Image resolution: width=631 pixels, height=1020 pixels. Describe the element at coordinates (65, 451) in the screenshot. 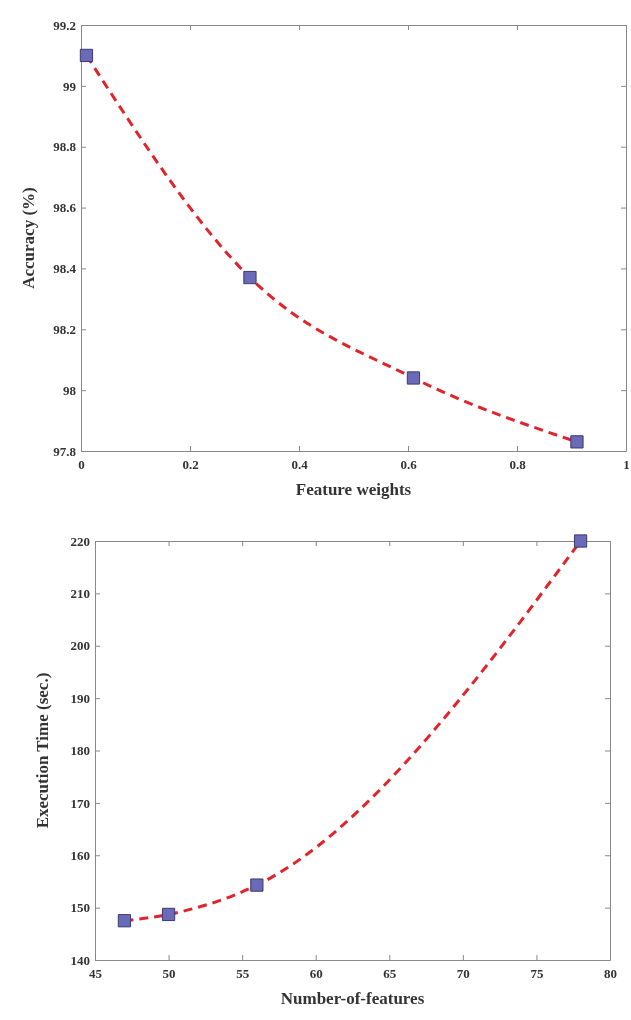

I see `y-tick-label: 97.8` at that location.